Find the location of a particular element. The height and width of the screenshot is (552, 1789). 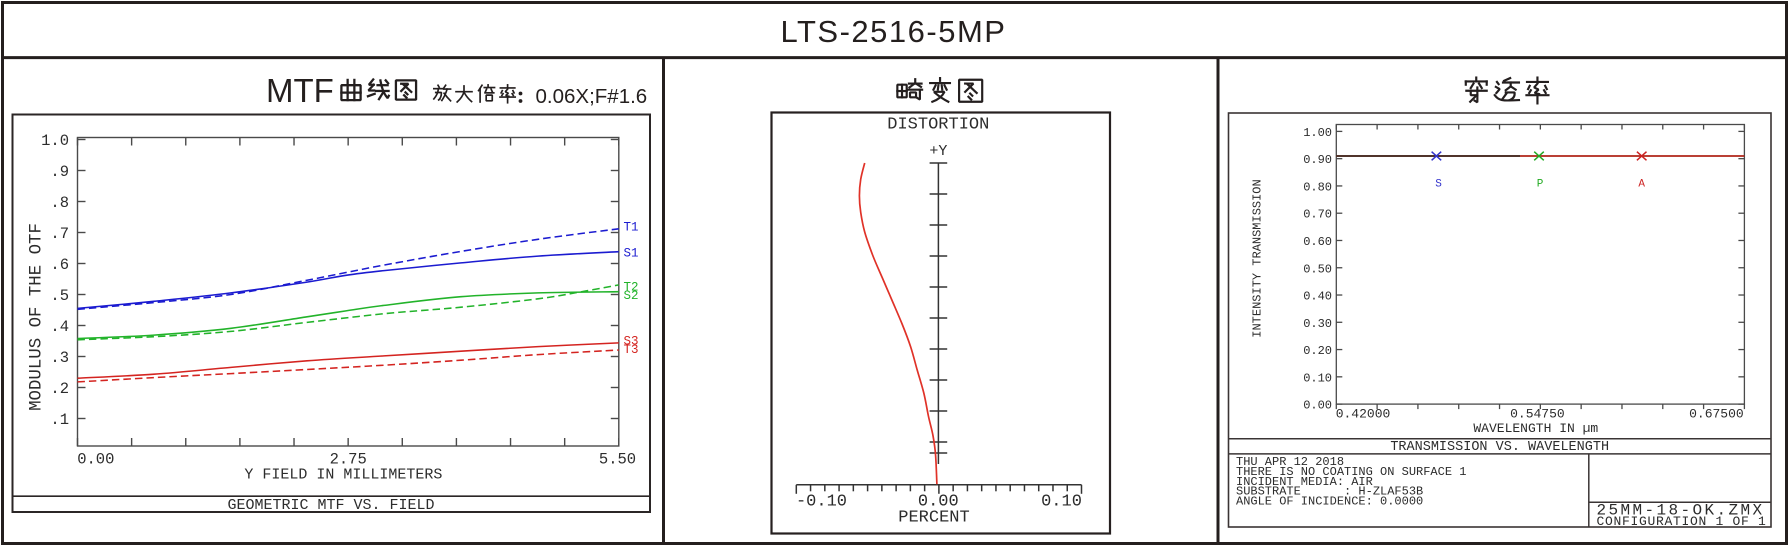

svg-text: 0.06X;F#1.6 is located at coordinates (592, 96).